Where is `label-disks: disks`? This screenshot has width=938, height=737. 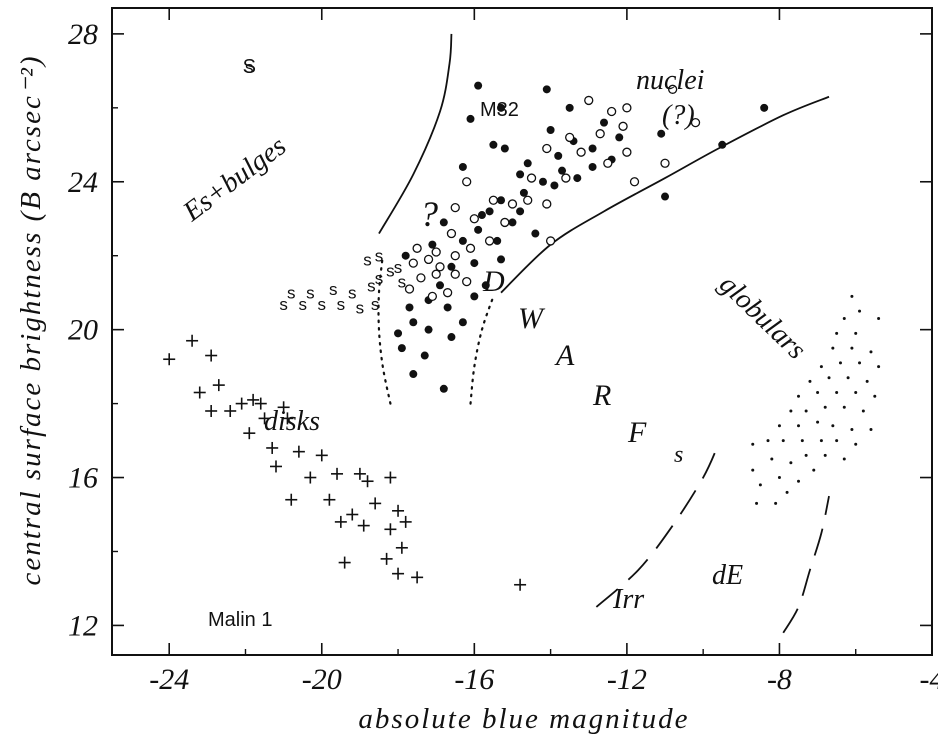
label-disks: disks is located at coordinates (292, 421).